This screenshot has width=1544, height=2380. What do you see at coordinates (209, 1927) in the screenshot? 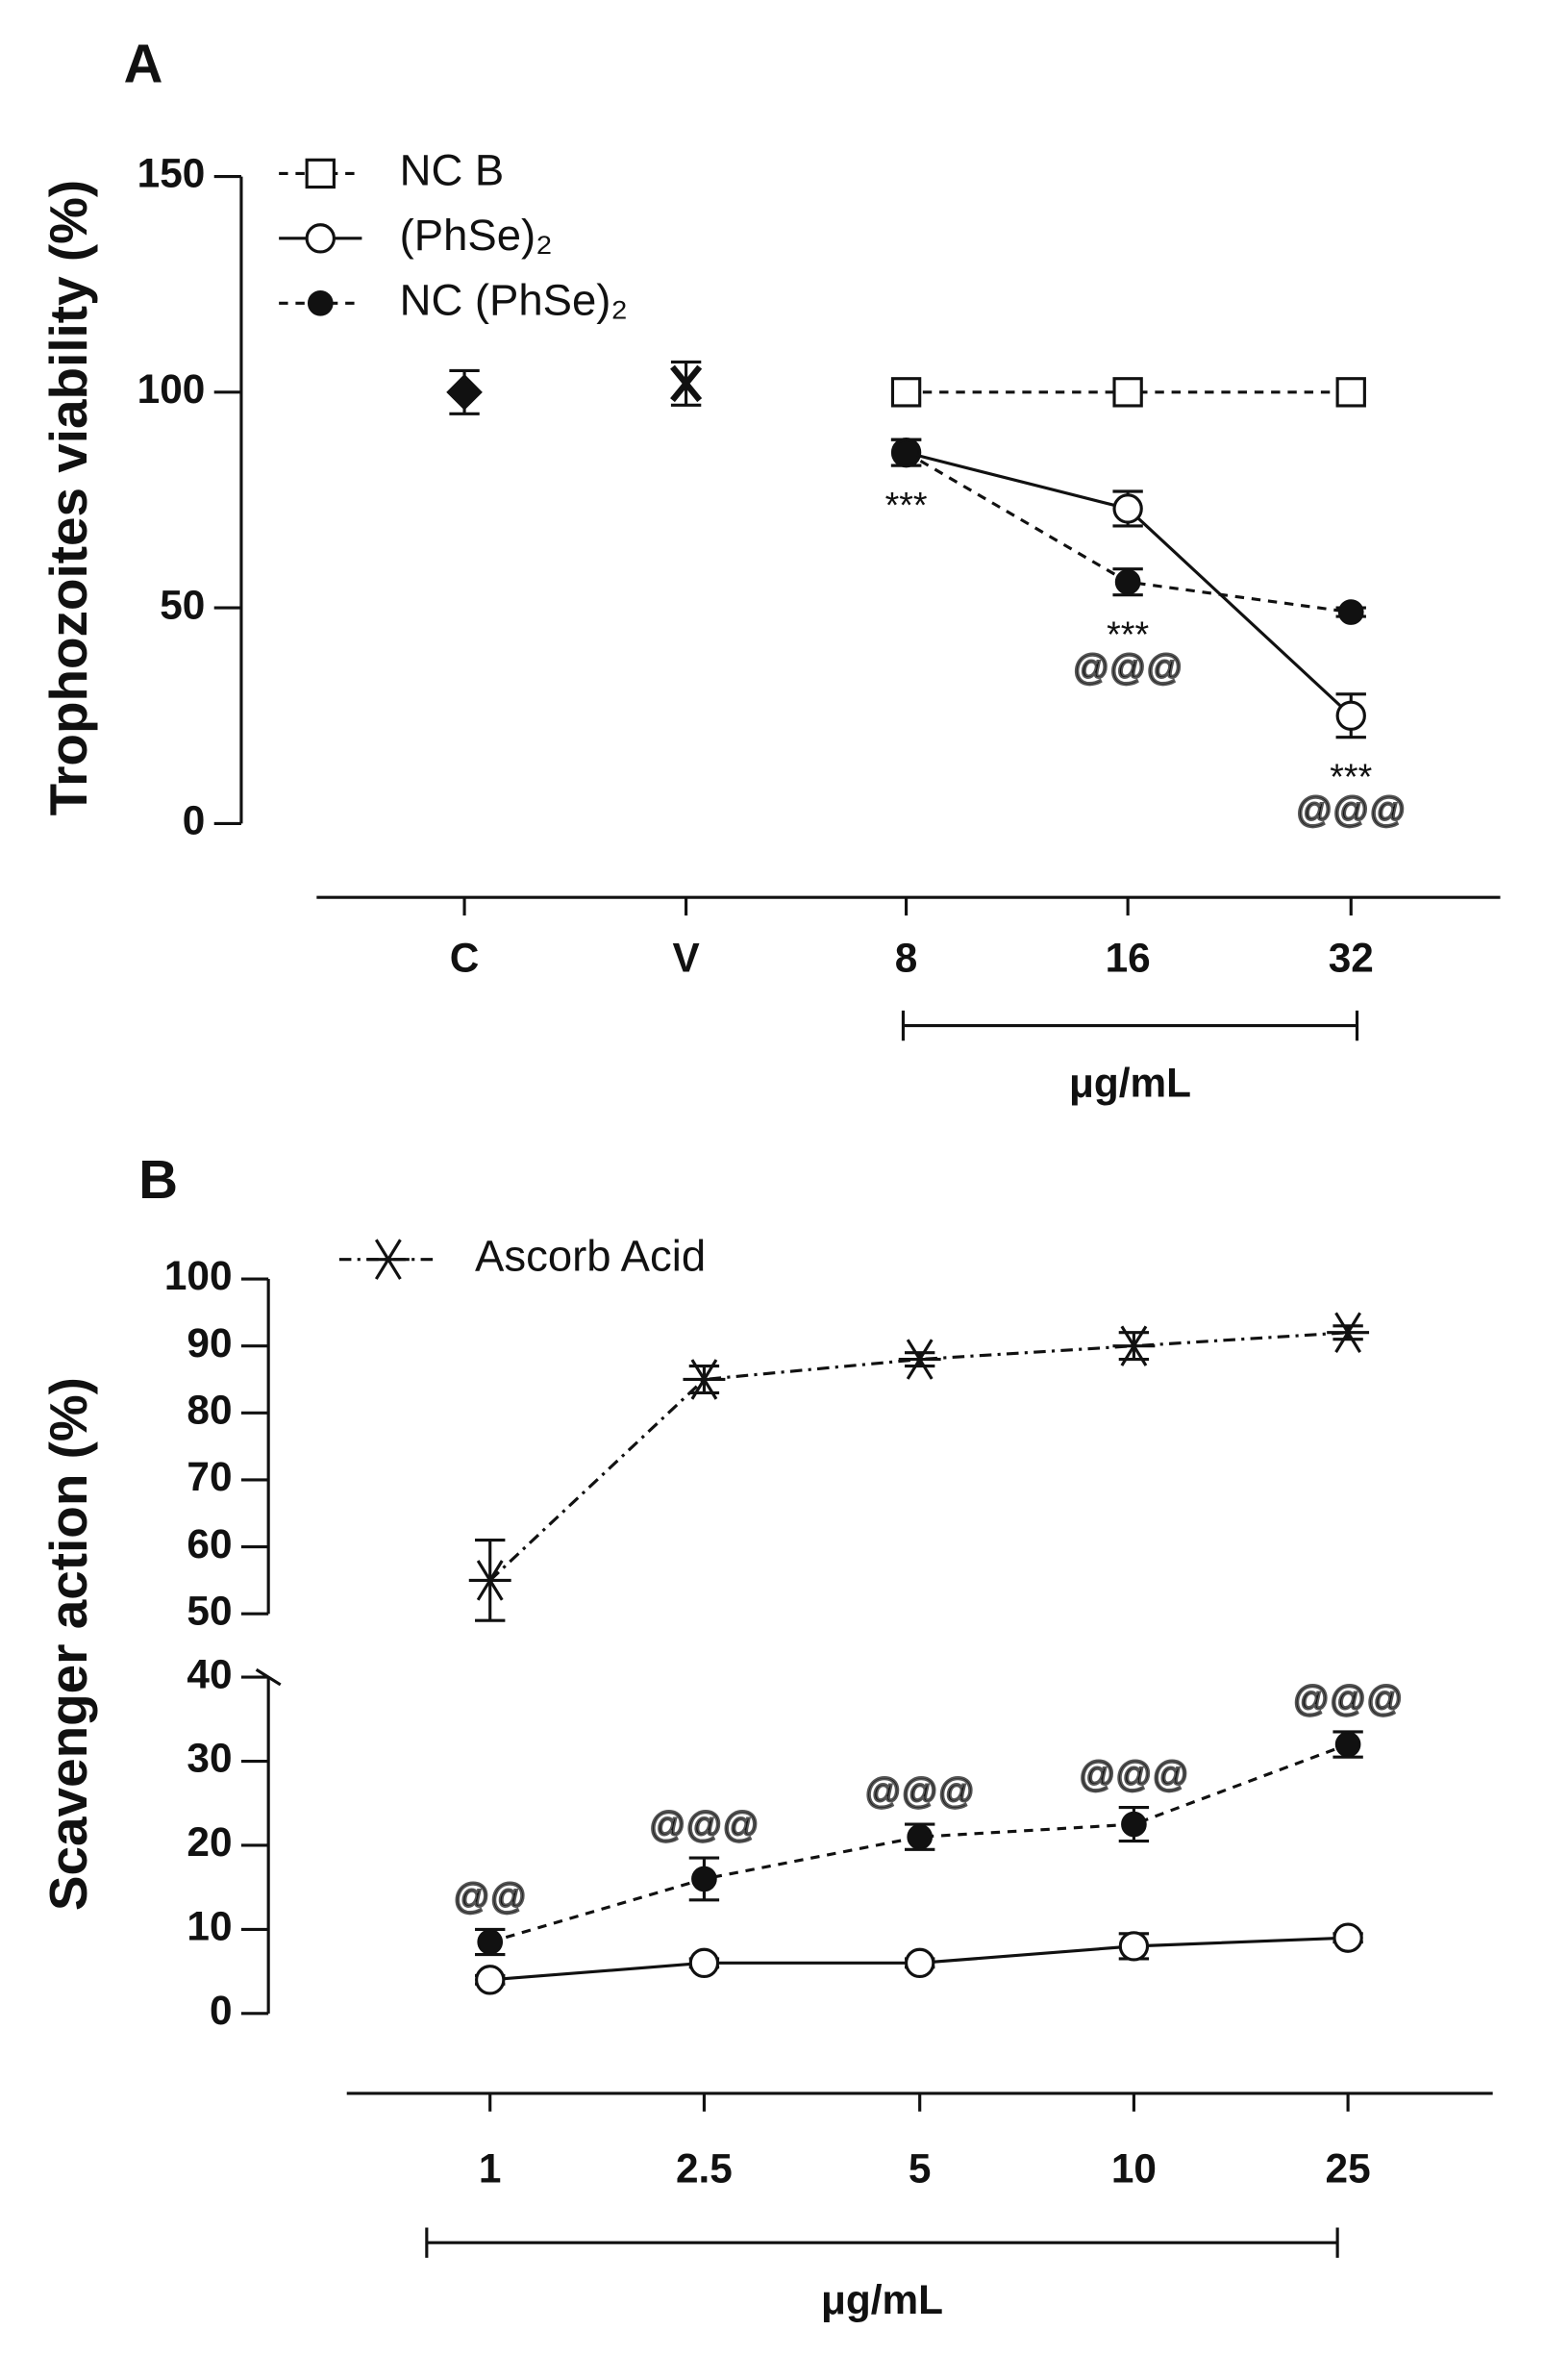
I see `y-tick-label: 10` at bounding box center [209, 1927].